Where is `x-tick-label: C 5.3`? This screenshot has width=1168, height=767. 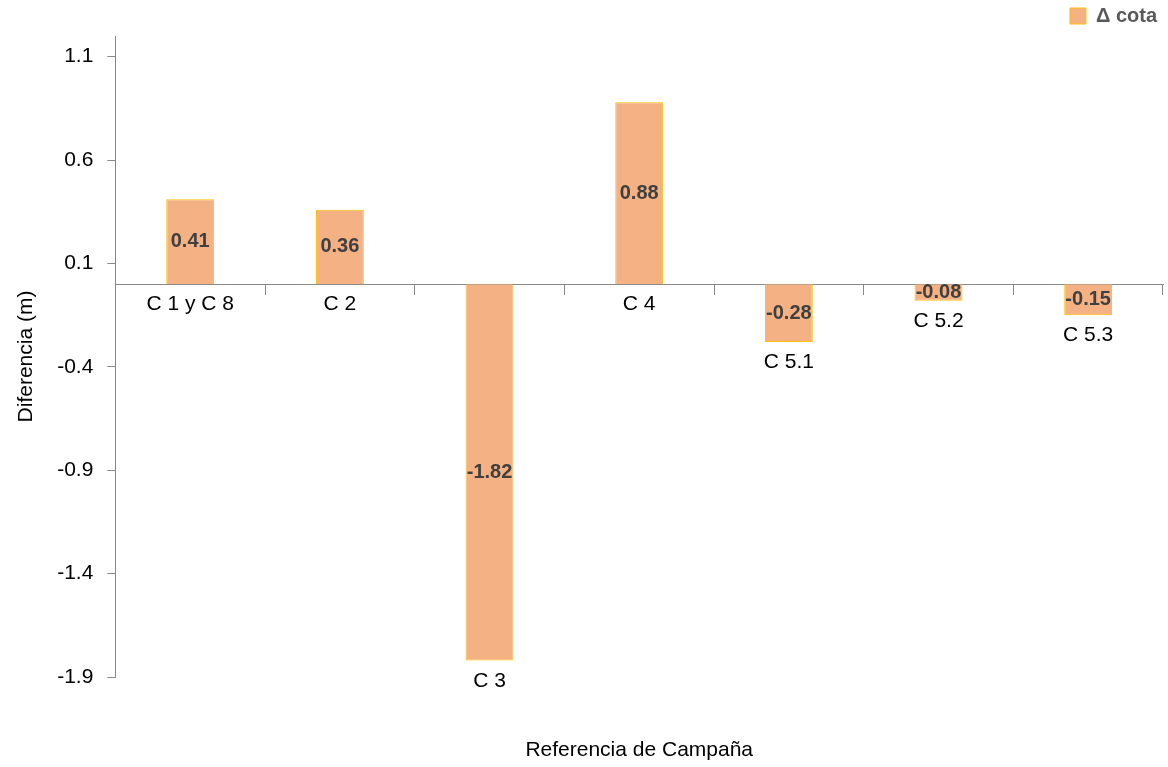 x-tick-label: C 5.3 is located at coordinates (1088, 334).